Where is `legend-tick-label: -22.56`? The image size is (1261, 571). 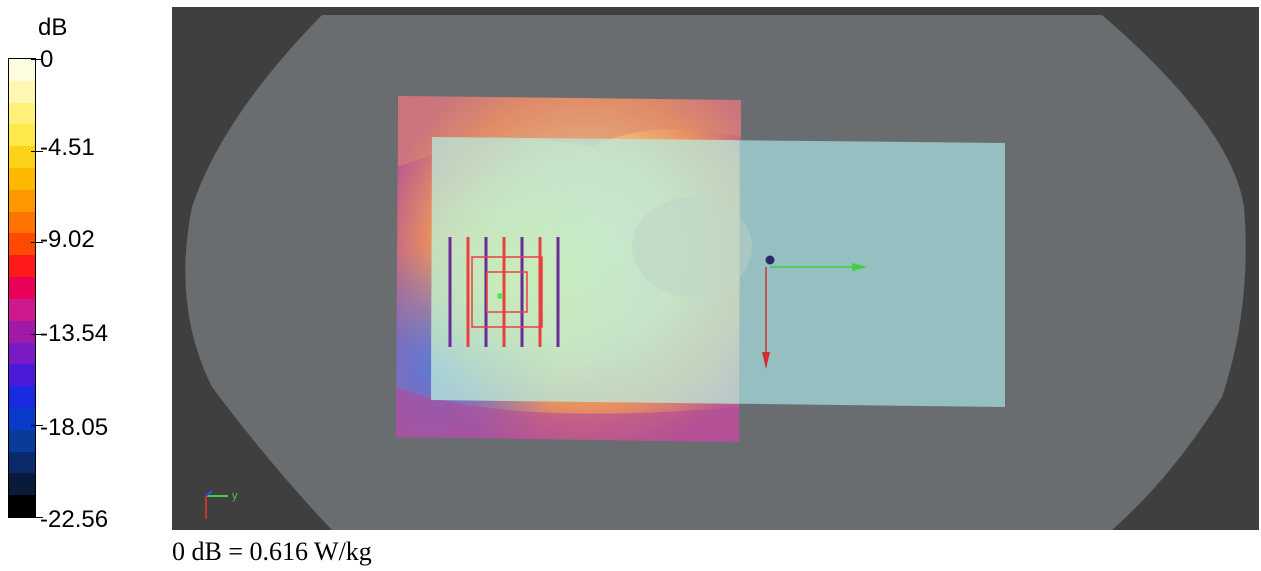 legend-tick-label: -22.56 is located at coordinates (74, 519).